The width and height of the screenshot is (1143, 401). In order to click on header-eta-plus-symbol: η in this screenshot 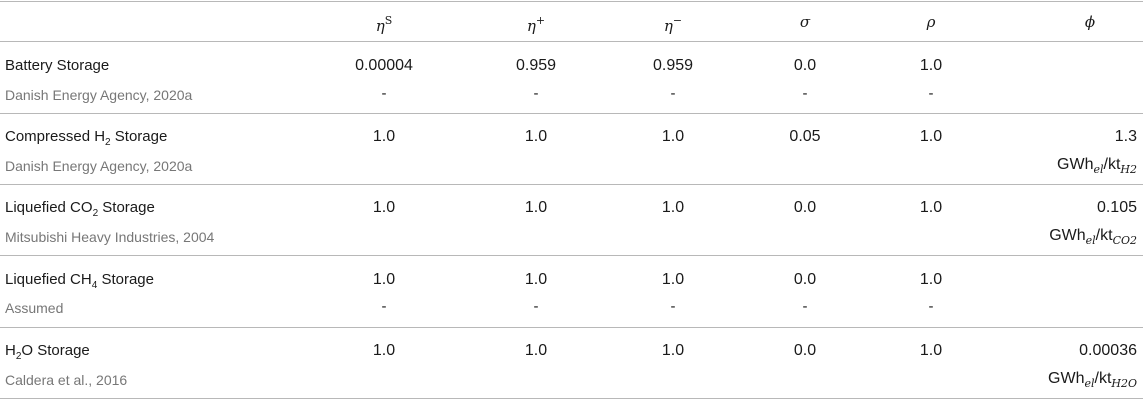, I will do `click(531, 26)`.